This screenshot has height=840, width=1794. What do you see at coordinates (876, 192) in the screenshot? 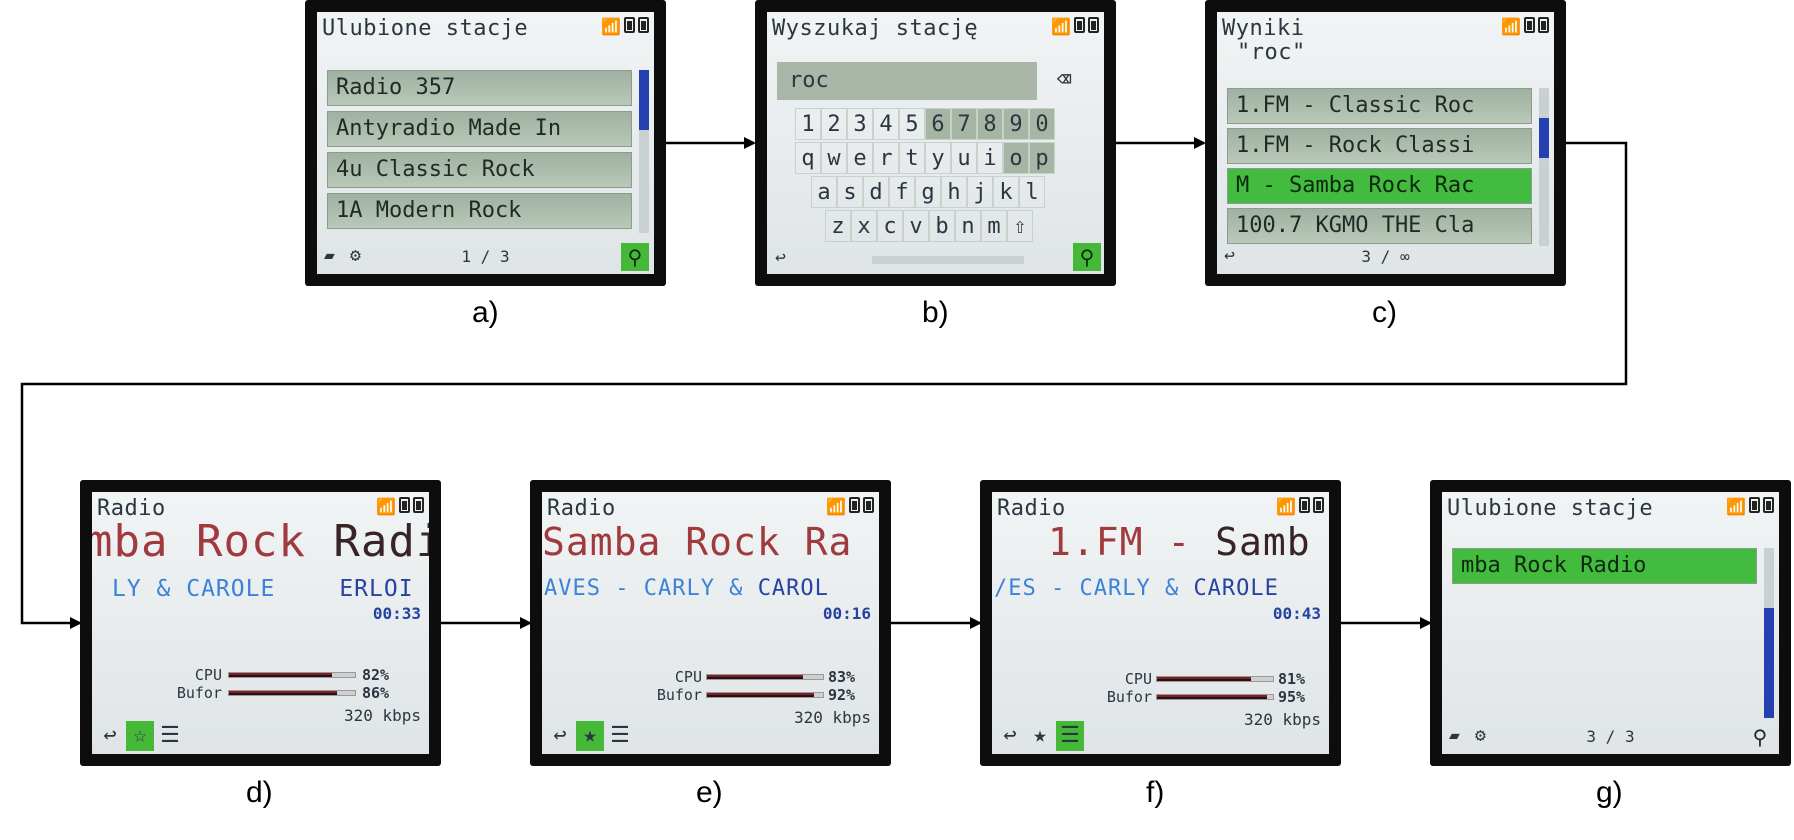
I see `key: d` at bounding box center [876, 192].